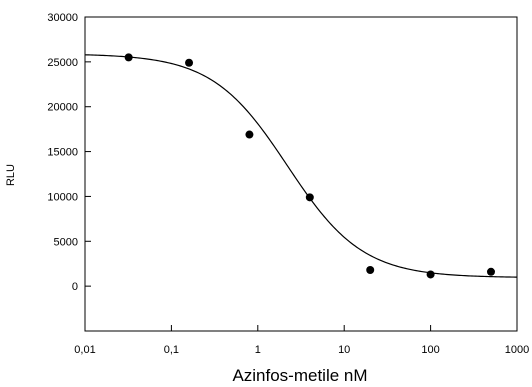  What do you see at coordinates (344, 350) in the screenshot?
I see `x-tick-label: 10` at bounding box center [344, 350].